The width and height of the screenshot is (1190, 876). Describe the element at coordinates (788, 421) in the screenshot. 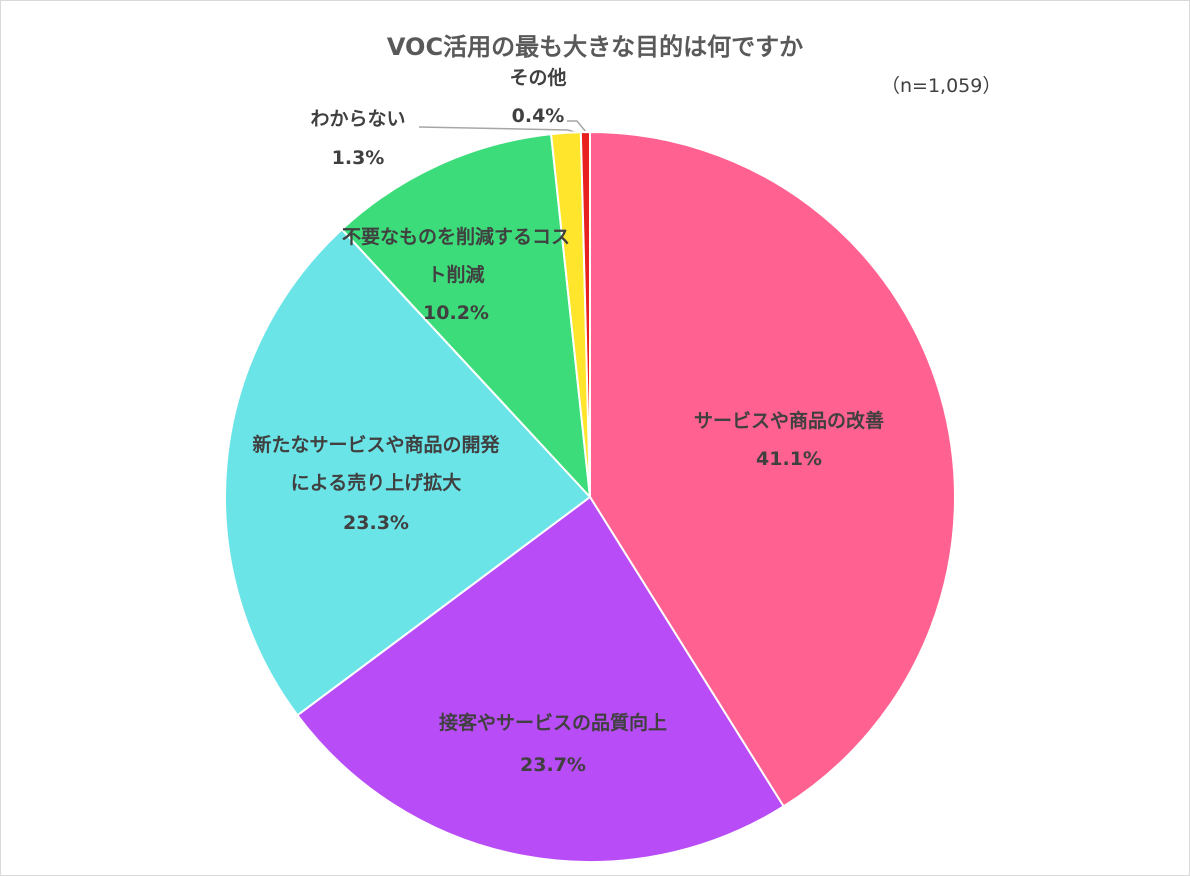

I see `category-label: サービスや商品の改善` at that location.